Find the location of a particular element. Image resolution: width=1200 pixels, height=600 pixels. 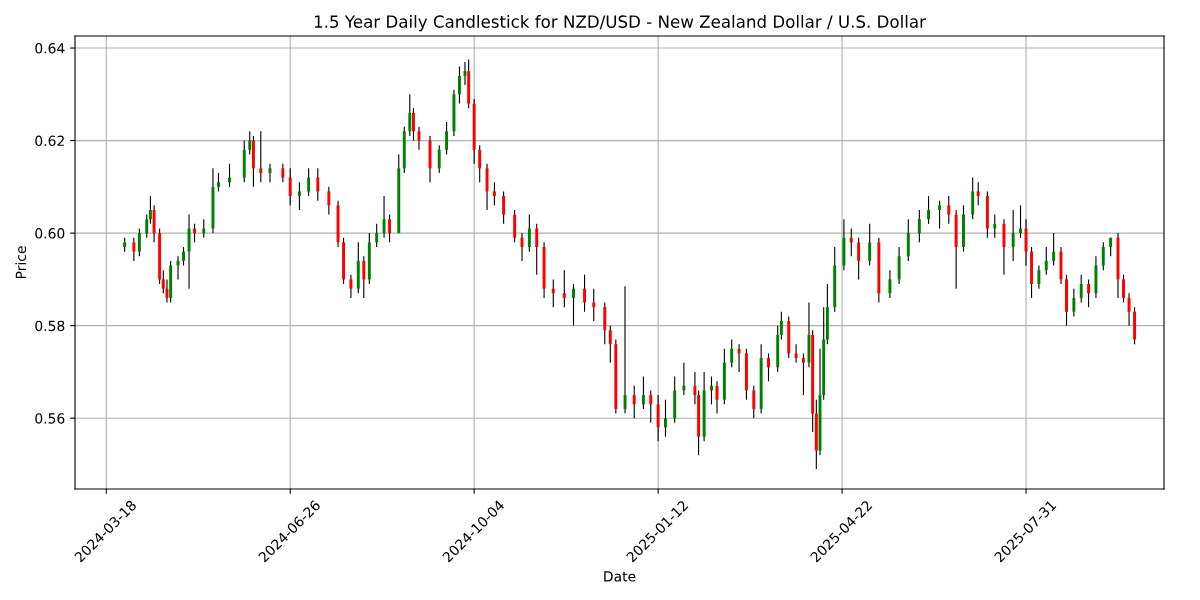

y-tick-label: 0.56 is located at coordinates (50, 418).